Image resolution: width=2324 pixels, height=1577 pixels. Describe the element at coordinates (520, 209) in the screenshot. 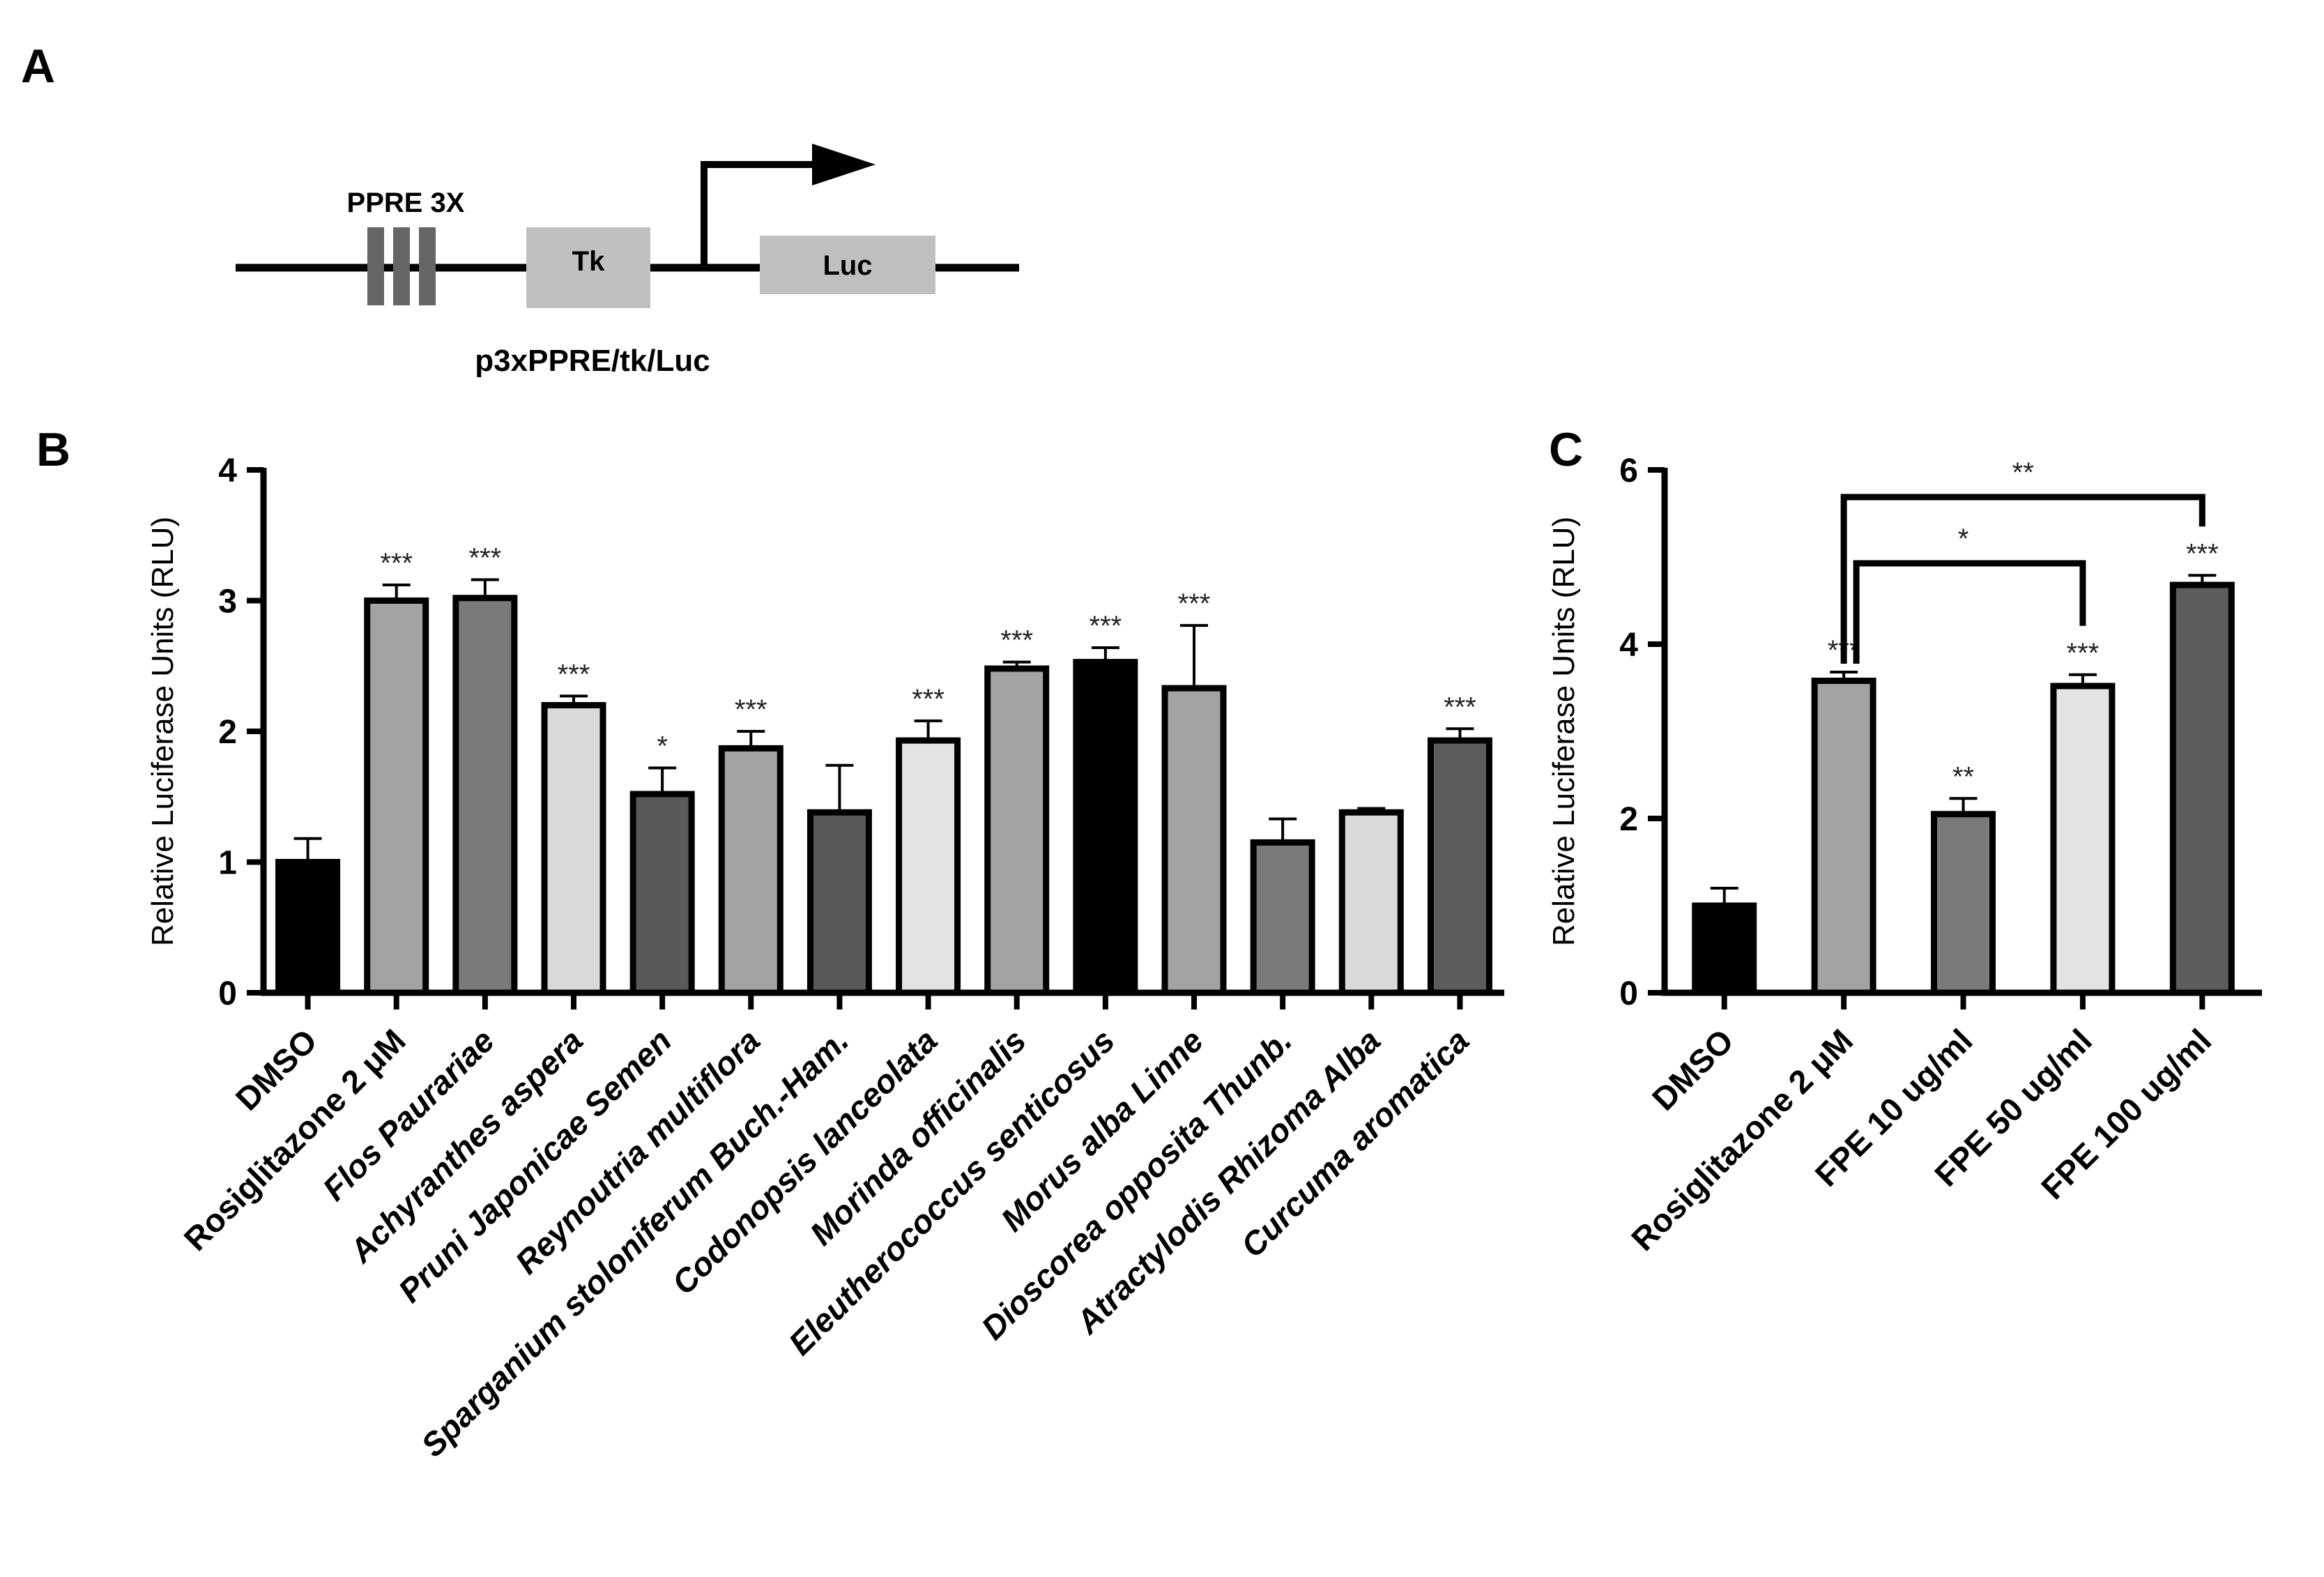

I see `panel-a: A PPRE 3X Tk Luc p3xPPRE/tk/Luc` at that location.